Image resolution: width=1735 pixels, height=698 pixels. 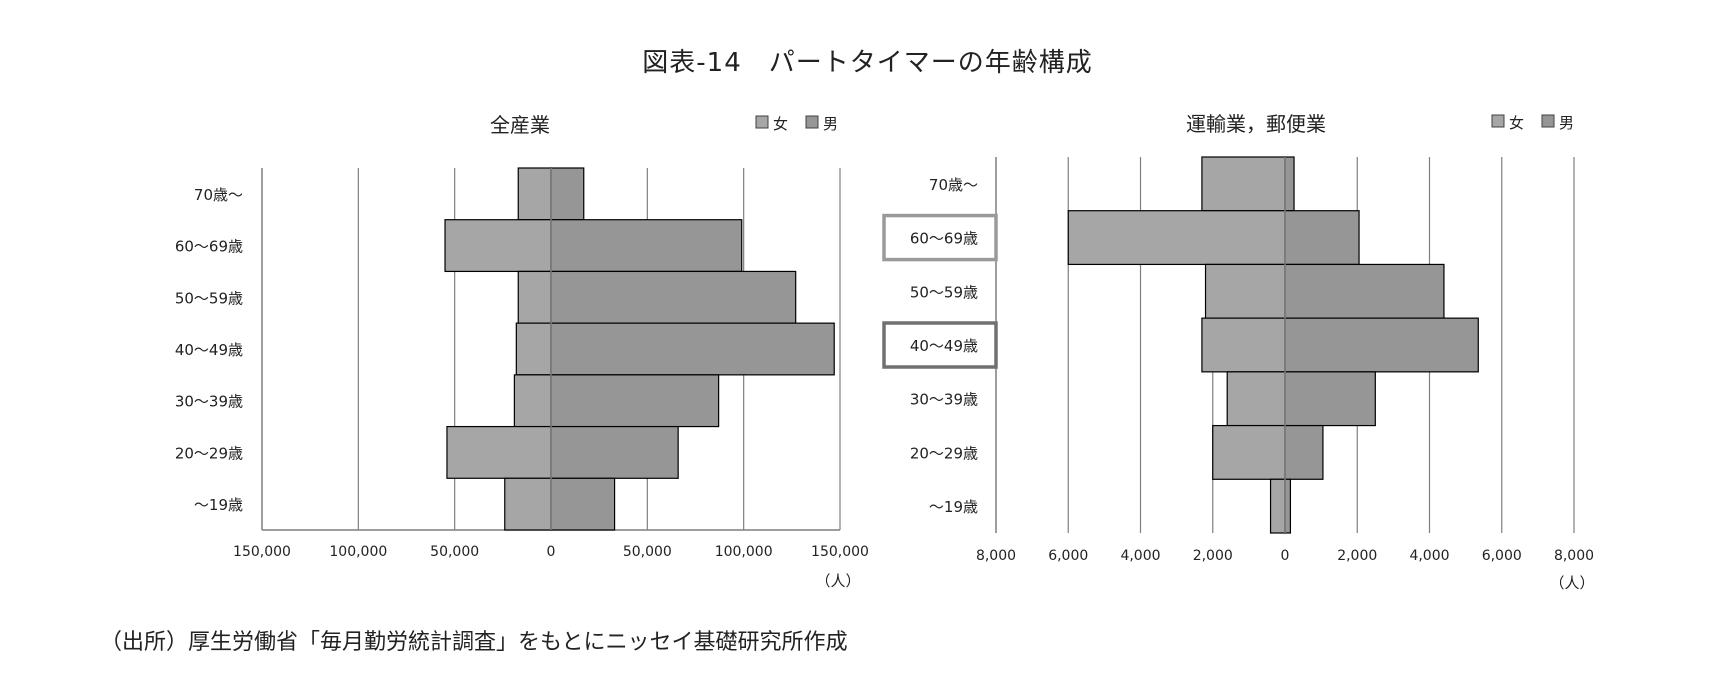 I want to click on source-note: （出所）厚生労働省「毎月勤労統計調査」をもとにニッセイ基礎研究所作成, so click(x=474, y=642).